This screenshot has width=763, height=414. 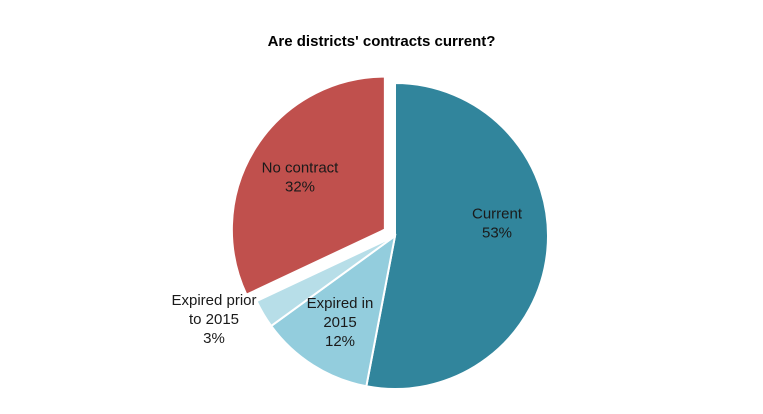 I want to click on slice-label-no-contract: No contract 32%, so click(x=301, y=178).